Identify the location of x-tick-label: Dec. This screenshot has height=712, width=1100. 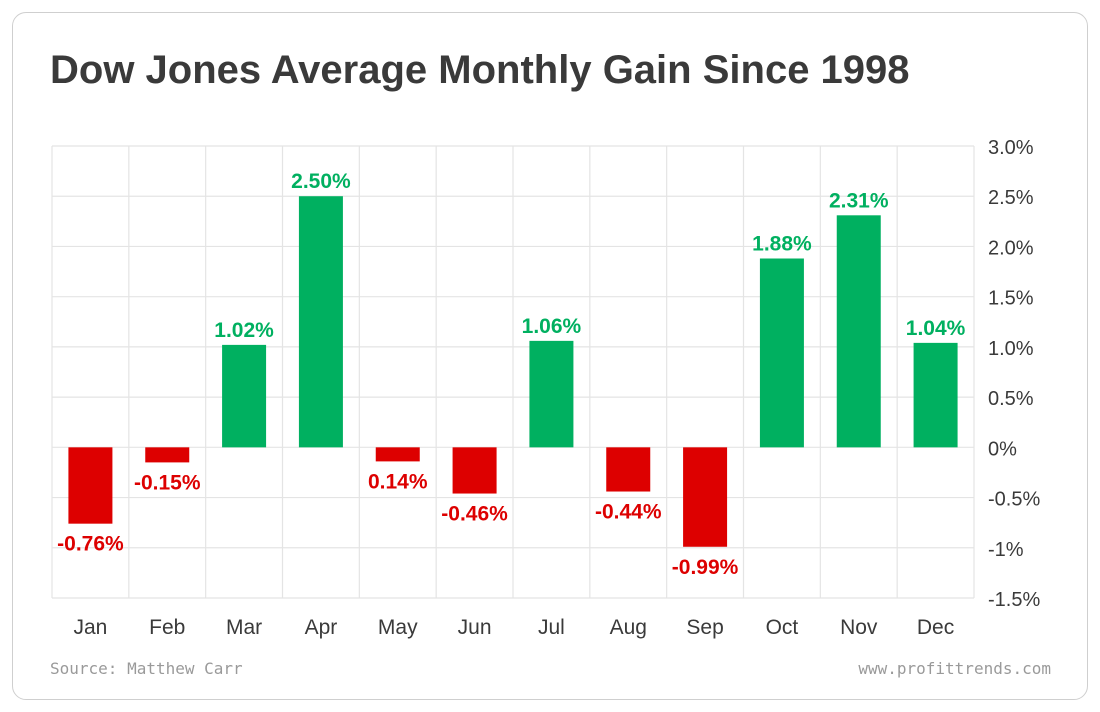
(935, 627).